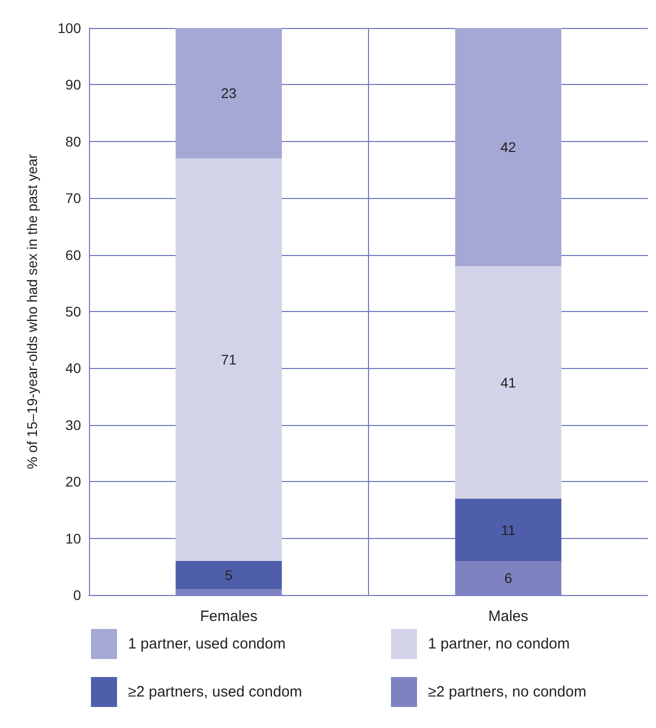 Image resolution: width=656 pixels, height=728 pixels. I want to click on data-label: 6, so click(508, 578).